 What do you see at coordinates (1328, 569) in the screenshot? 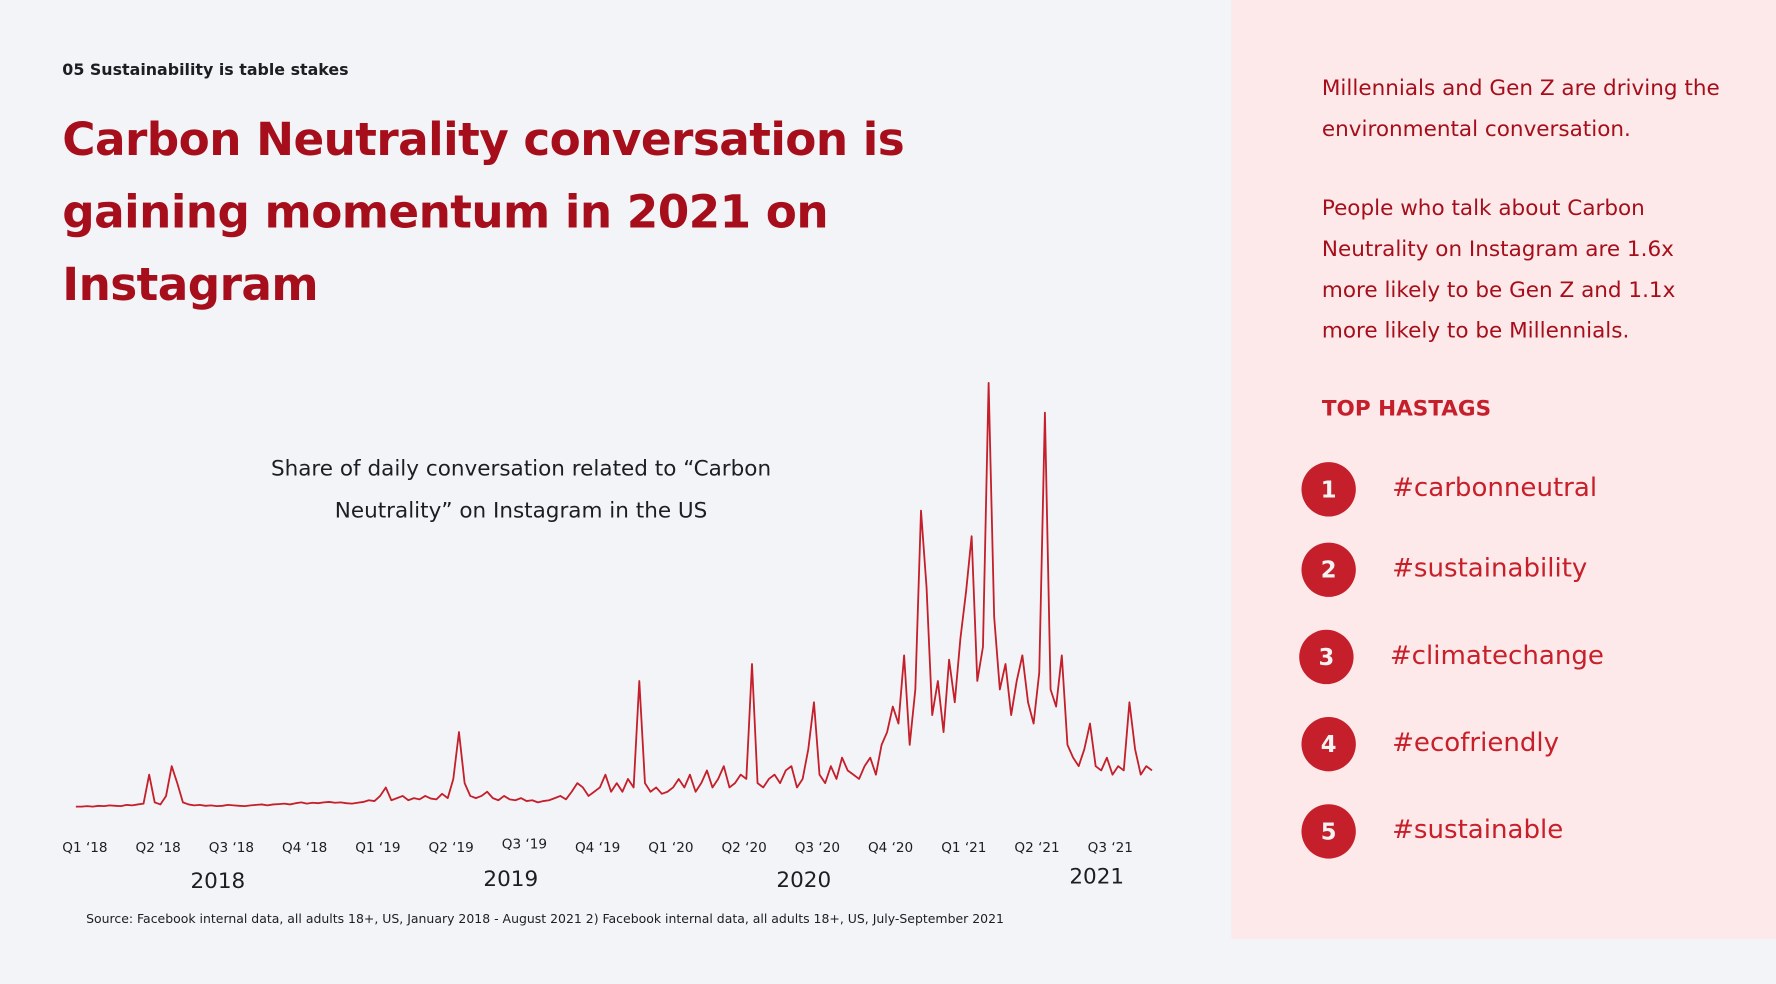
I see `rank-badge: 2` at bounding box center [1328, 569].